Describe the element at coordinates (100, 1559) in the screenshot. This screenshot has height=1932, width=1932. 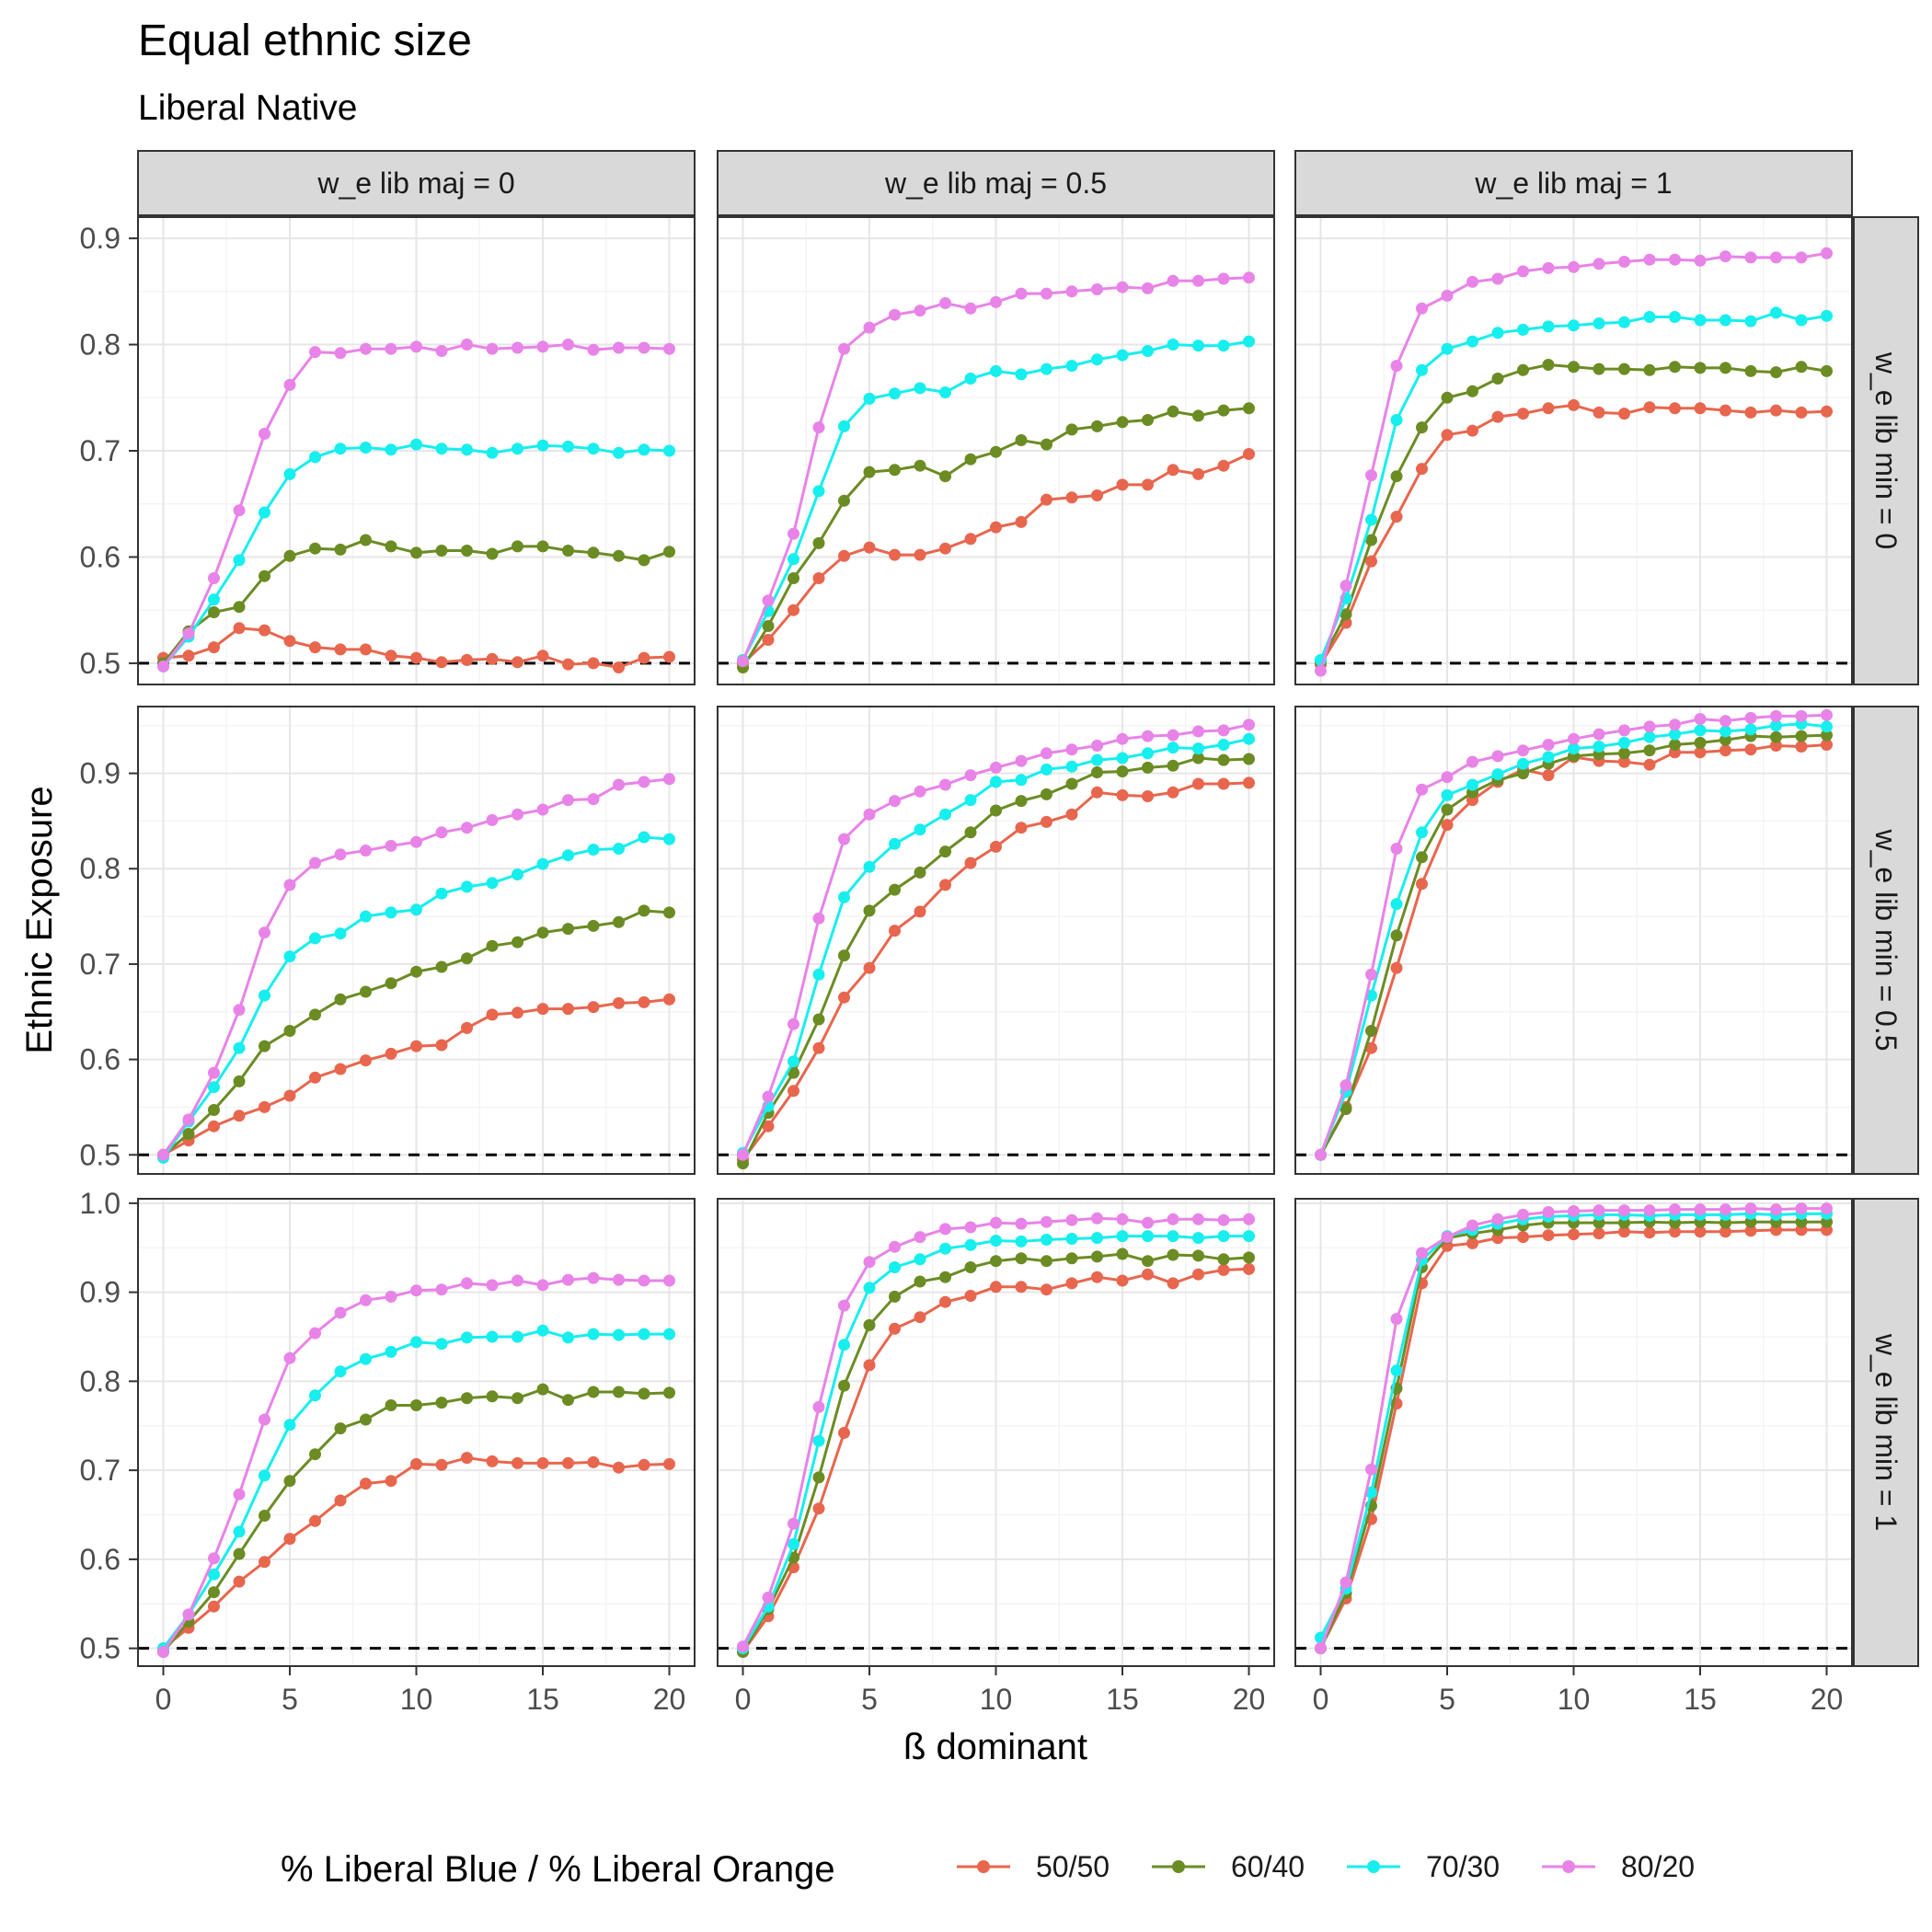
I see `y-tick-label: 0.6` at that location.